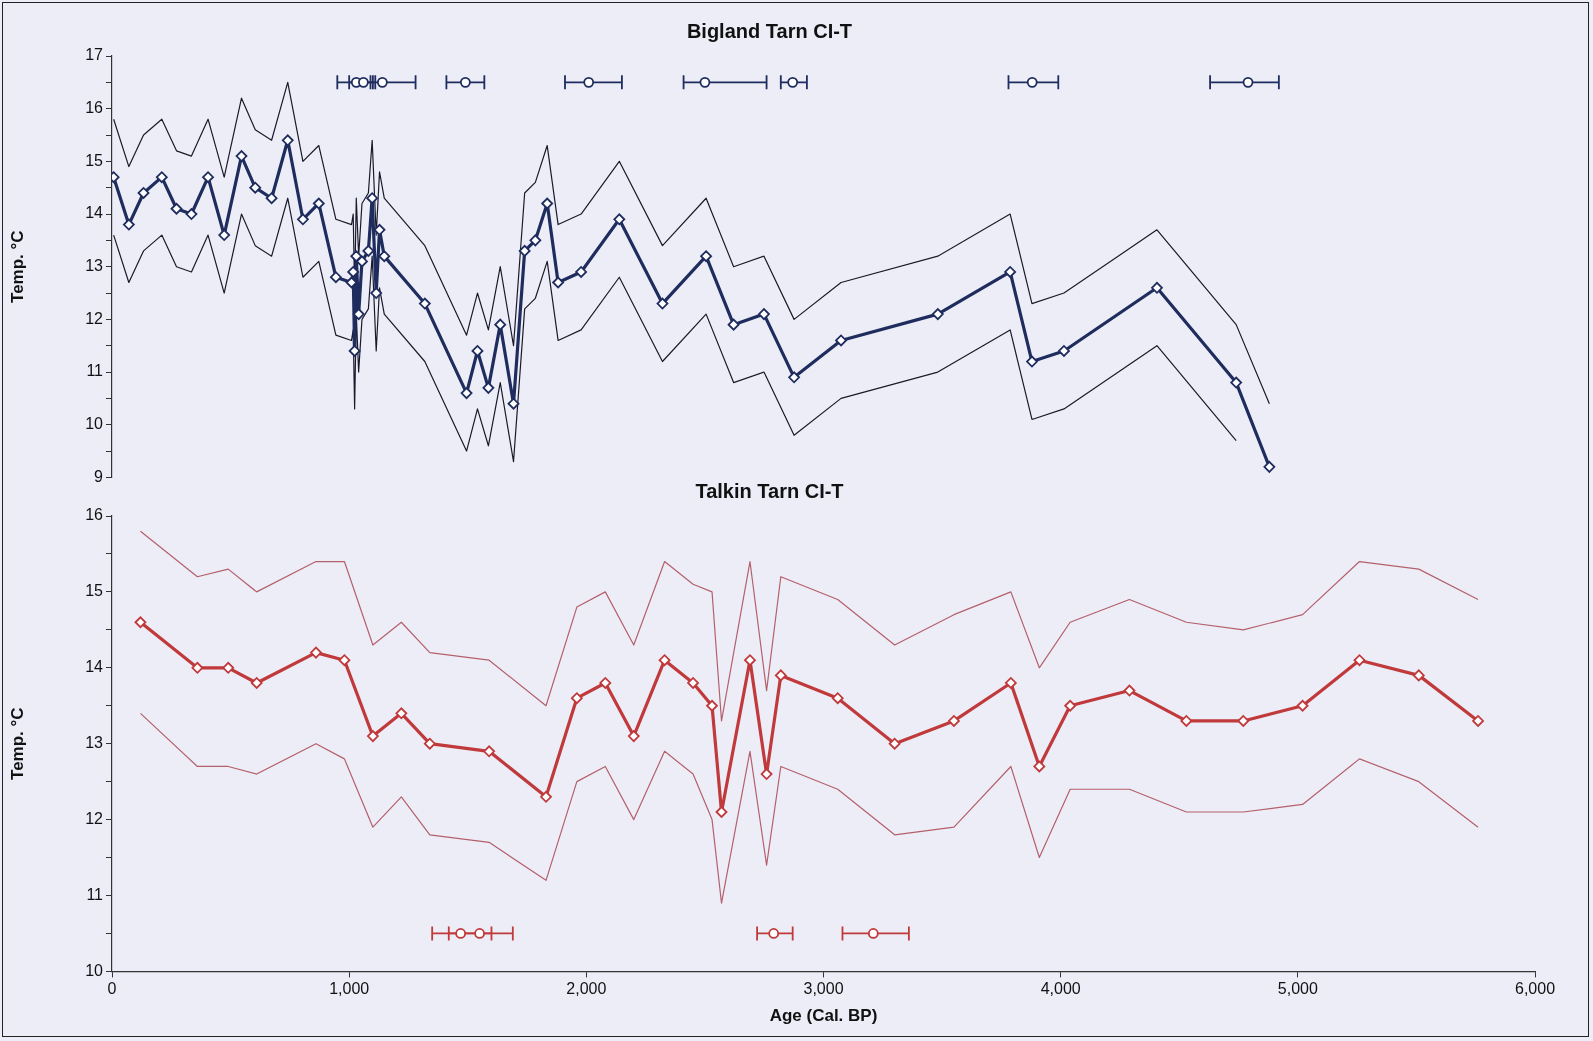 This screenshot has height=1041, width=1593. What do you see at coordinates (349, 989) in the screenshot?
I see `x-tick-label: 1,000` at bounding box center [349, 989].